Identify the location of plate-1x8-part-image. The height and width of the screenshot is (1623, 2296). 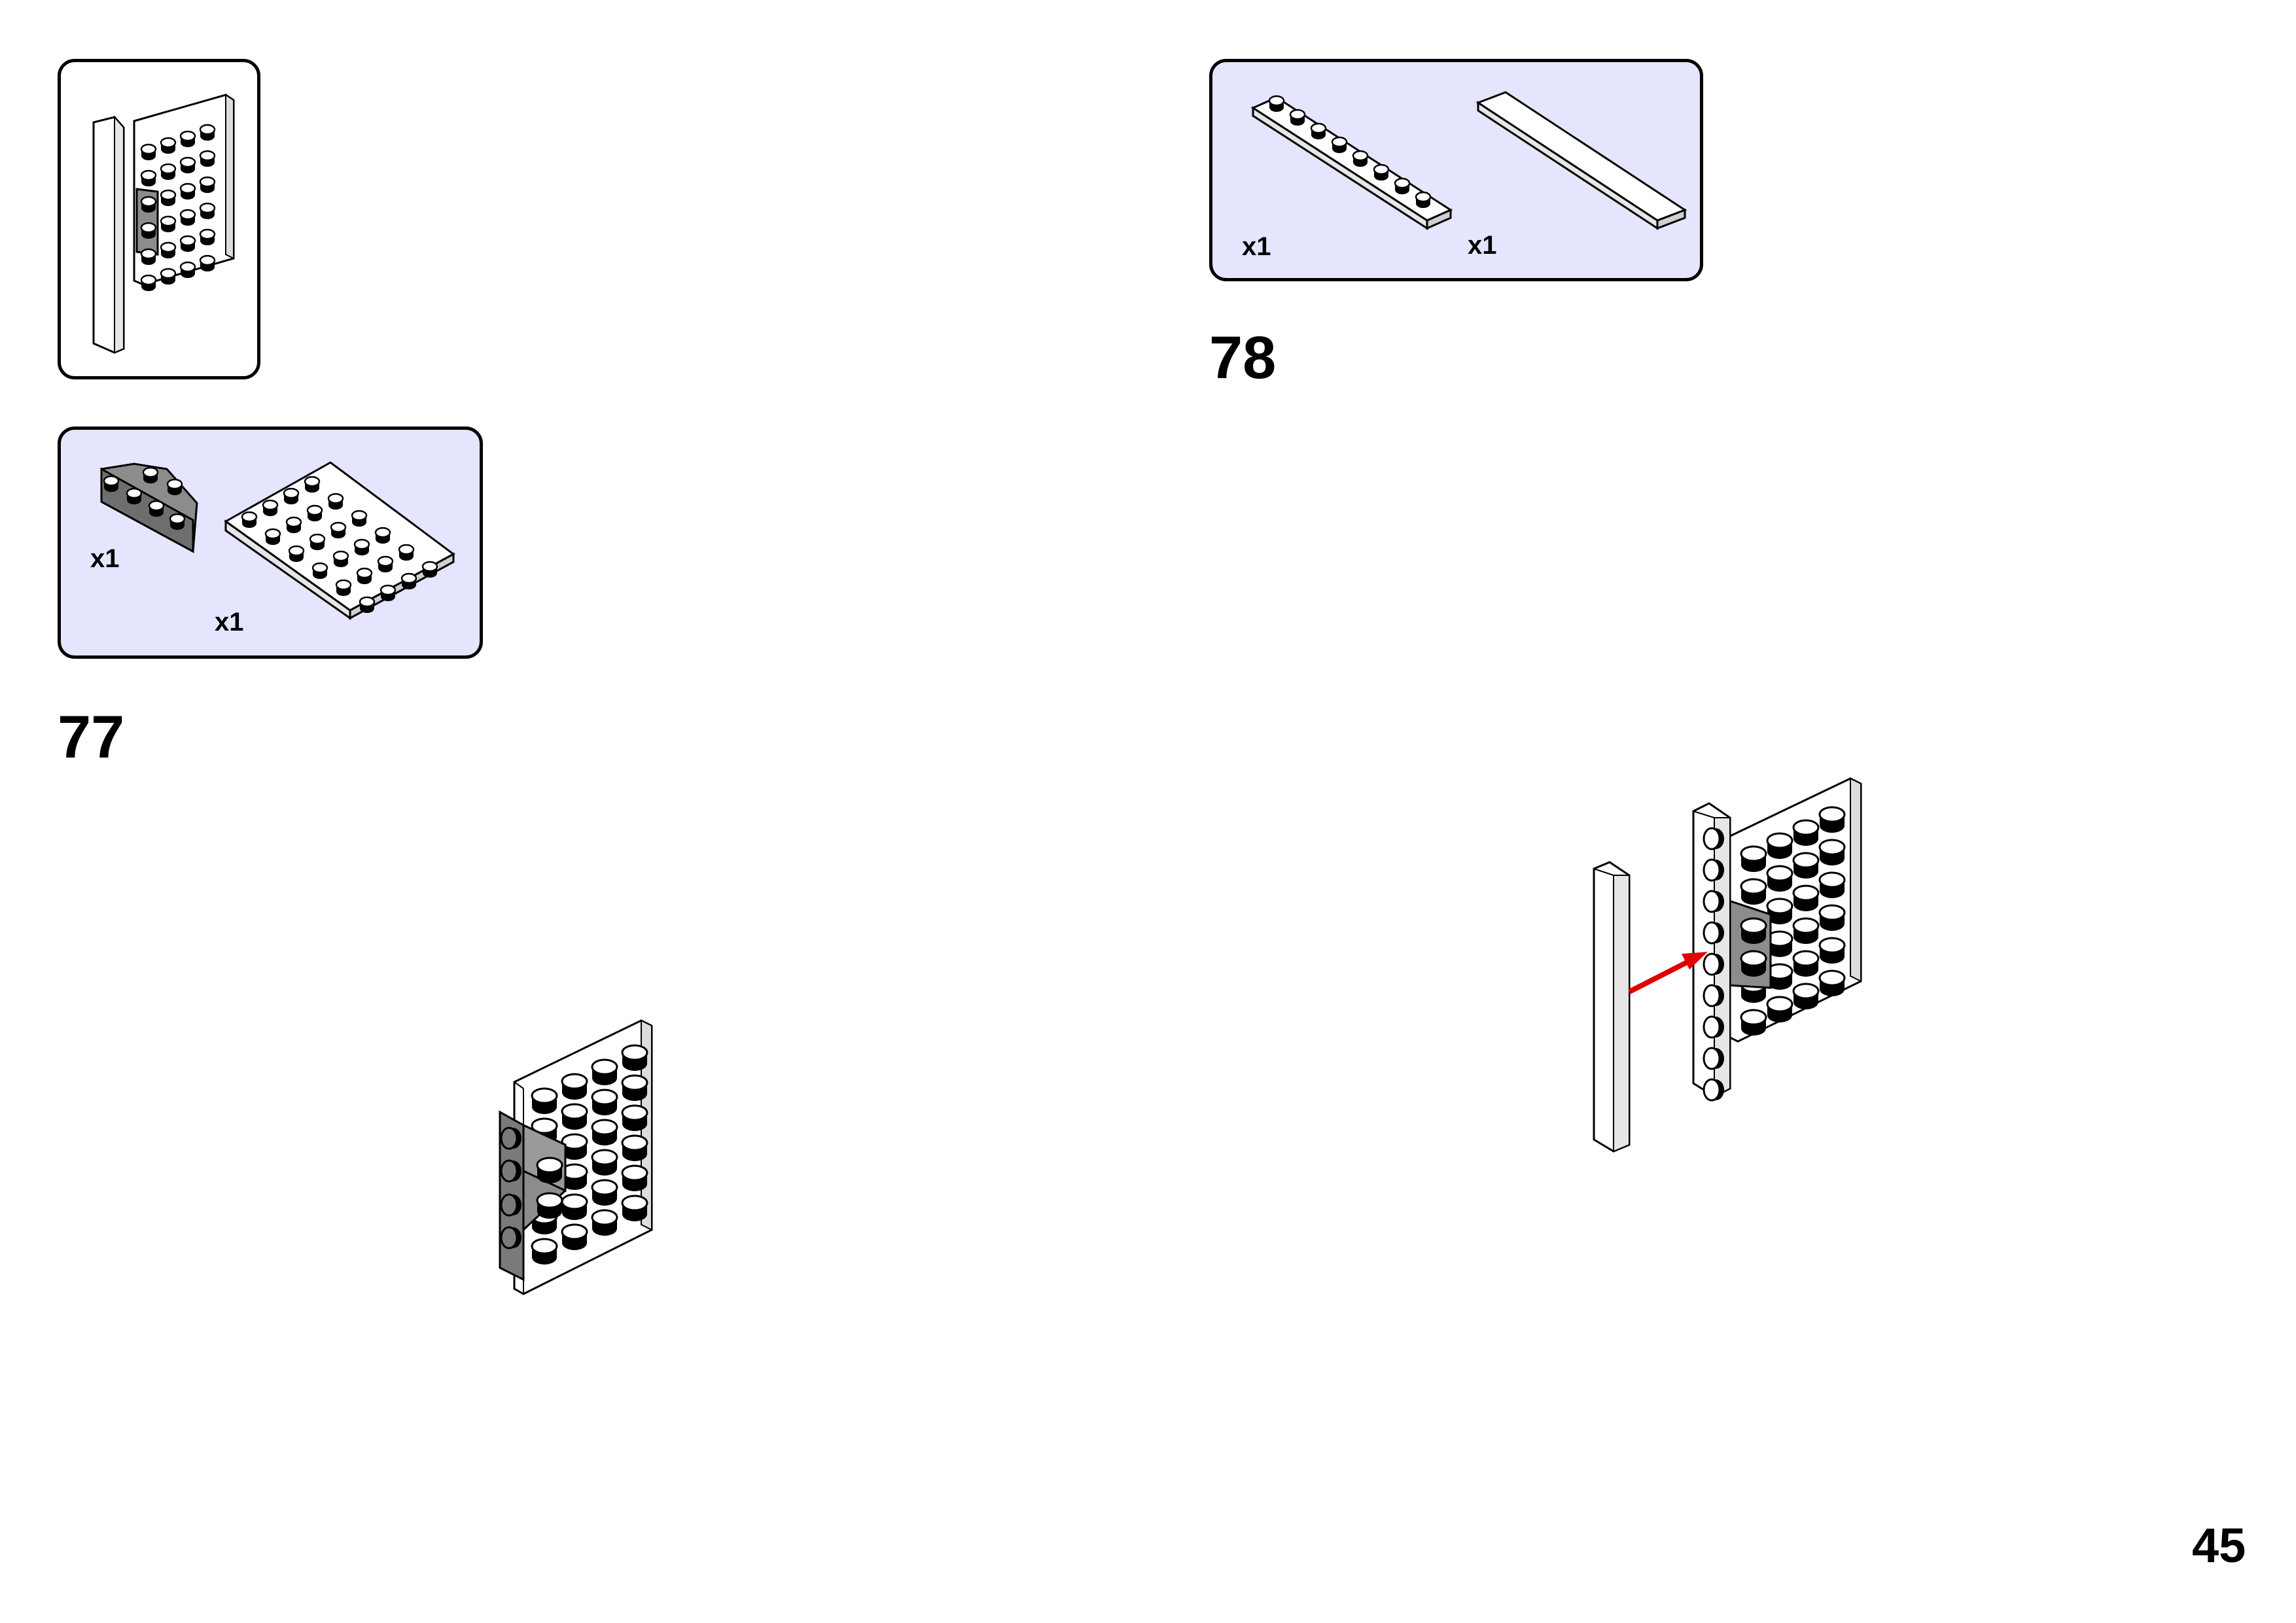
(1351, 163).